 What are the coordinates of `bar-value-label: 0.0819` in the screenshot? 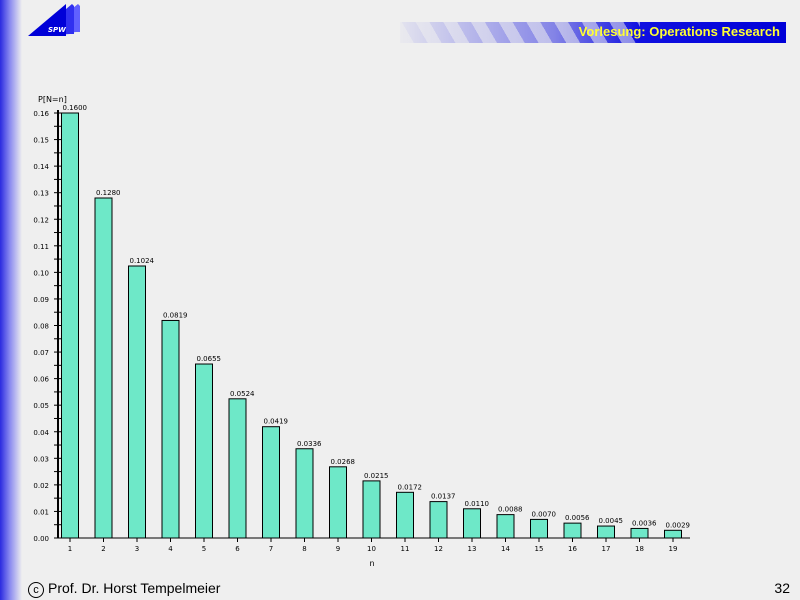 It's located at (175, 315).